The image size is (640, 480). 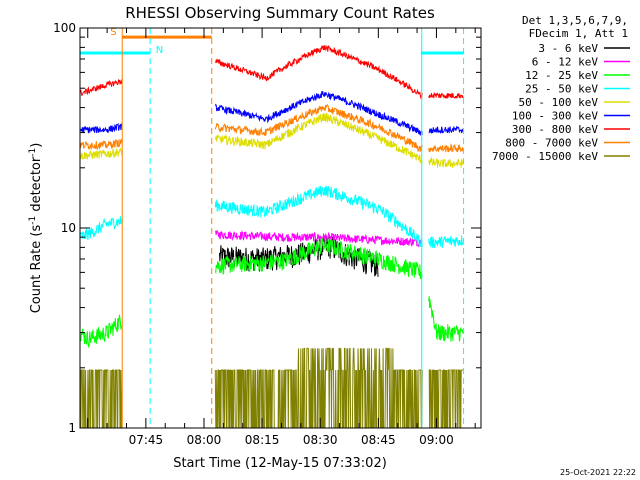 I want to click on legend-label: 50 - 100 keV, so click(x=559, y=102).